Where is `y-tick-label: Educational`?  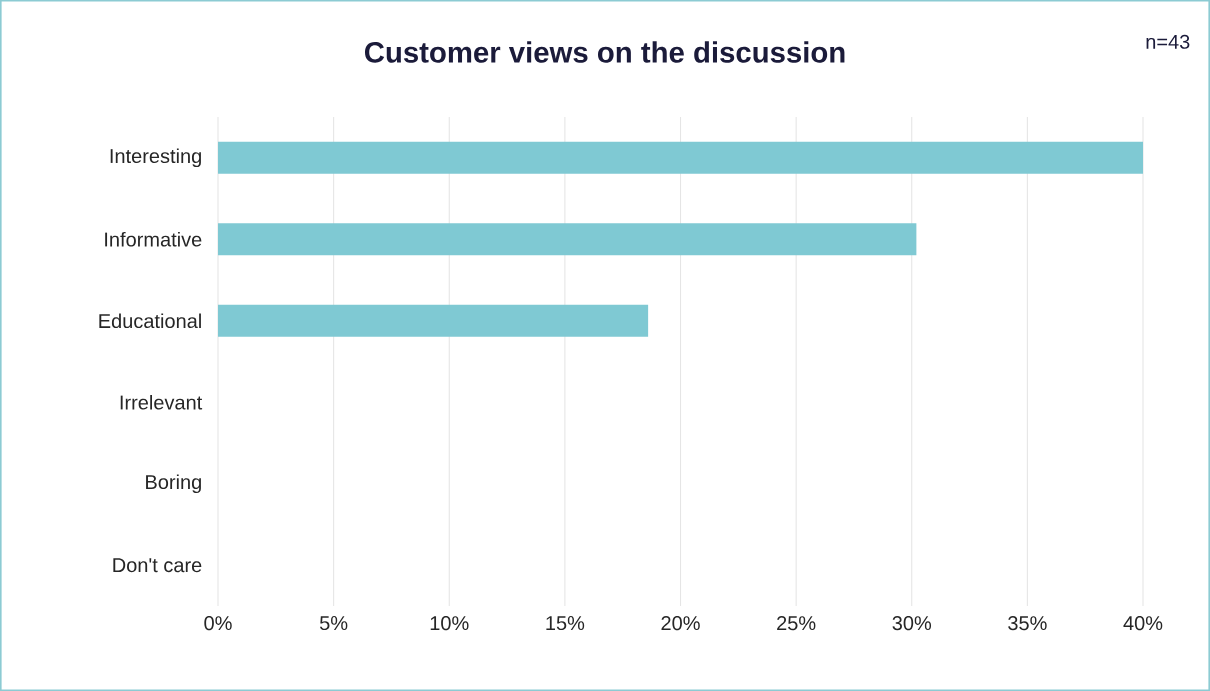 y-tick-label: Educational is located at coordinates (150, 321).